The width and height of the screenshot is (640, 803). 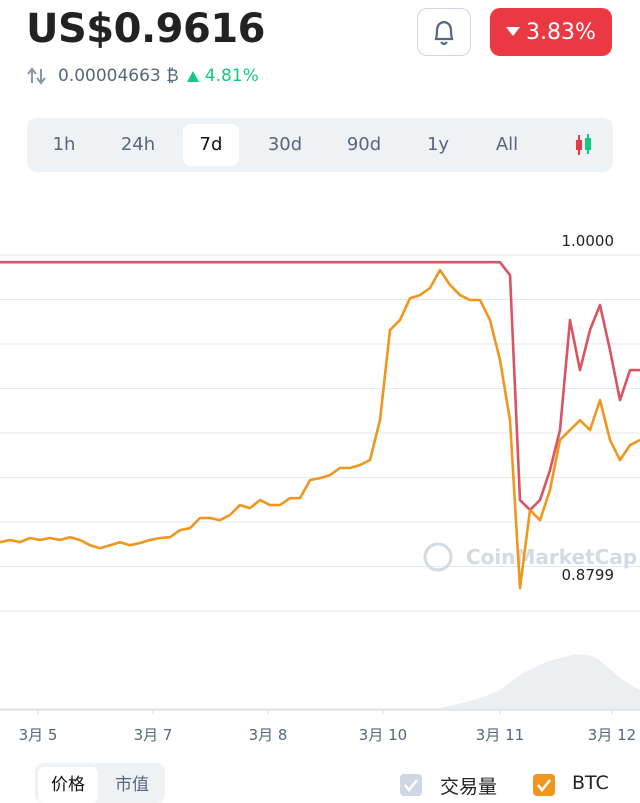 What do you see at coordinates (64, 144) in the screenshot?
I see `range-tab: 1h` at bounding box center [64, 144].